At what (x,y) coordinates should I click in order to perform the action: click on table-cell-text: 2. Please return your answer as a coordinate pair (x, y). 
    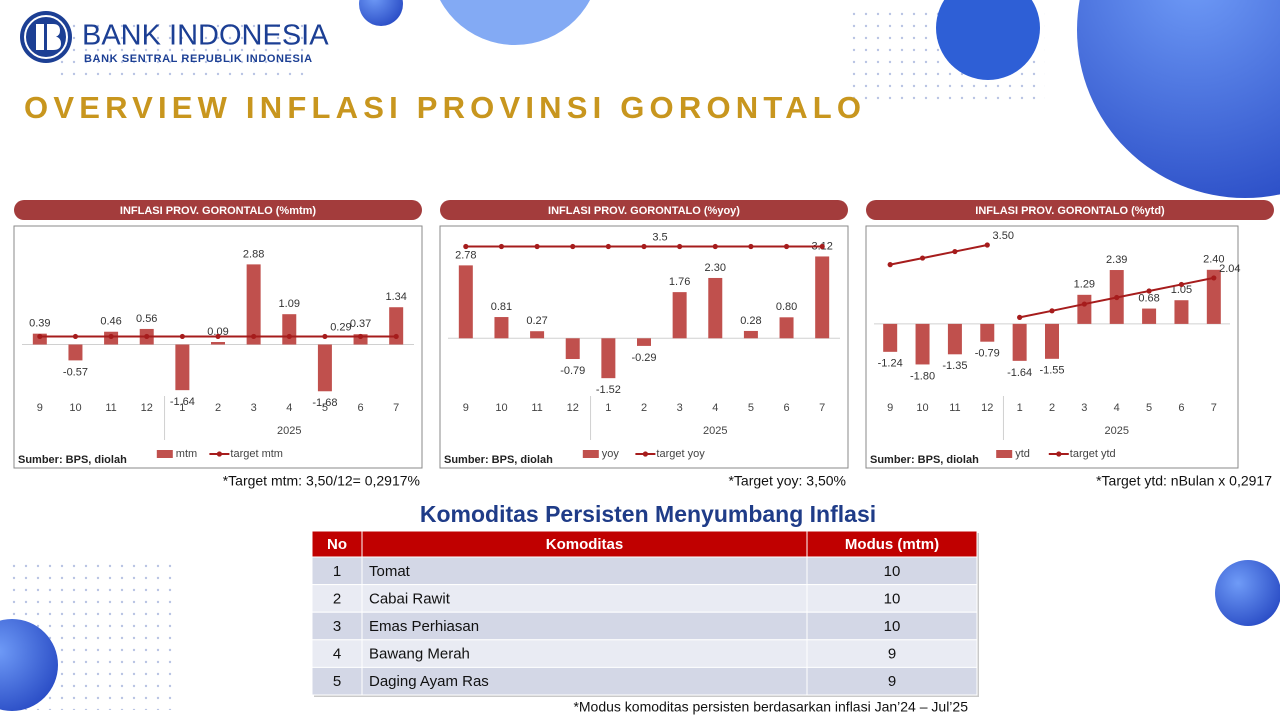
    Looking at the image, I should click on (337, 598).